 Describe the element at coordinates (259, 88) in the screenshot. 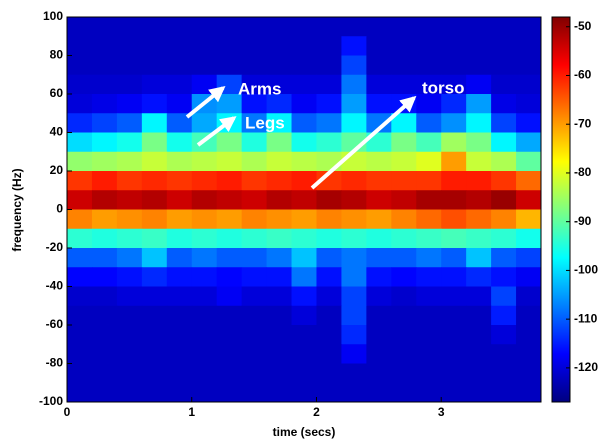

I see `annotation: Arms` at that location.